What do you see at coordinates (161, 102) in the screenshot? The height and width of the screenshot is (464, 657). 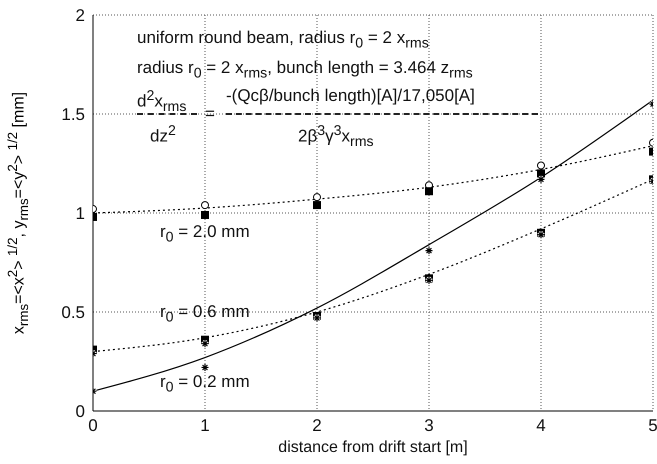 I see `annotation: d$^{2}$x$_{rms}$` at bounding box center [161, 102].